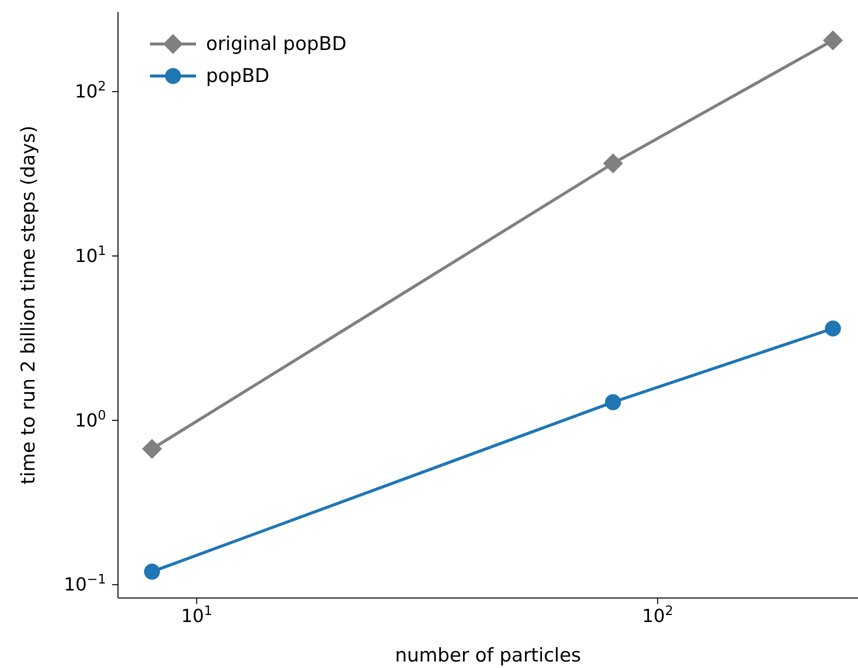 The image size is (858, 668). What do you see at coordinates (85, 584) in the screenshot?
I see `y-tick-label: 10$^{−1}$` at bounding box center [85, 584].